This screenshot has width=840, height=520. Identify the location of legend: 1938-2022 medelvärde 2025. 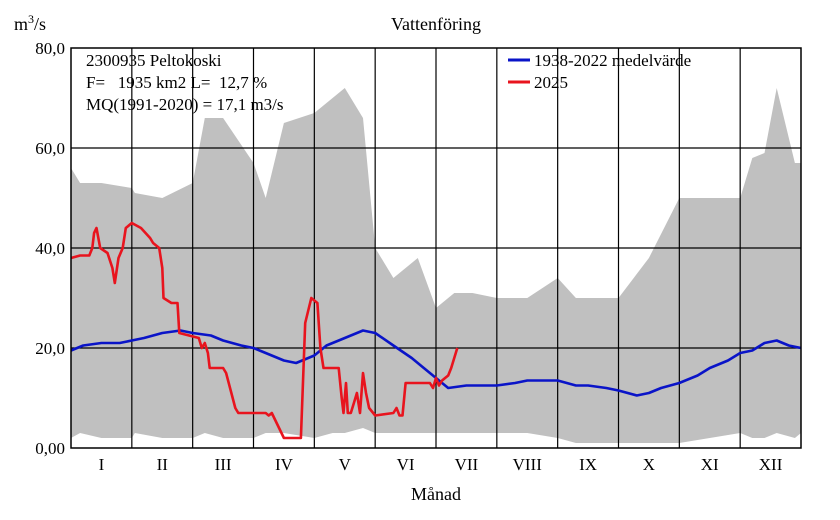
(599, 71).